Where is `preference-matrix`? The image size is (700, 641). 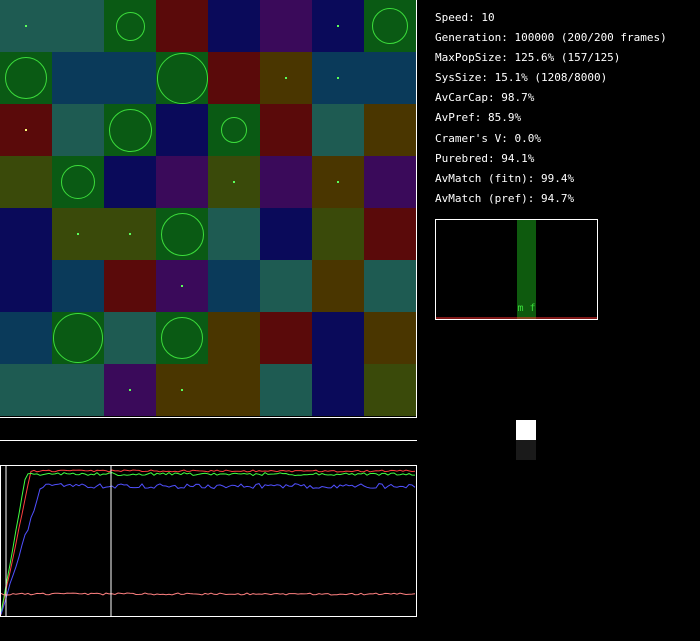 preference-matrix is located at coordinates (516, 419).